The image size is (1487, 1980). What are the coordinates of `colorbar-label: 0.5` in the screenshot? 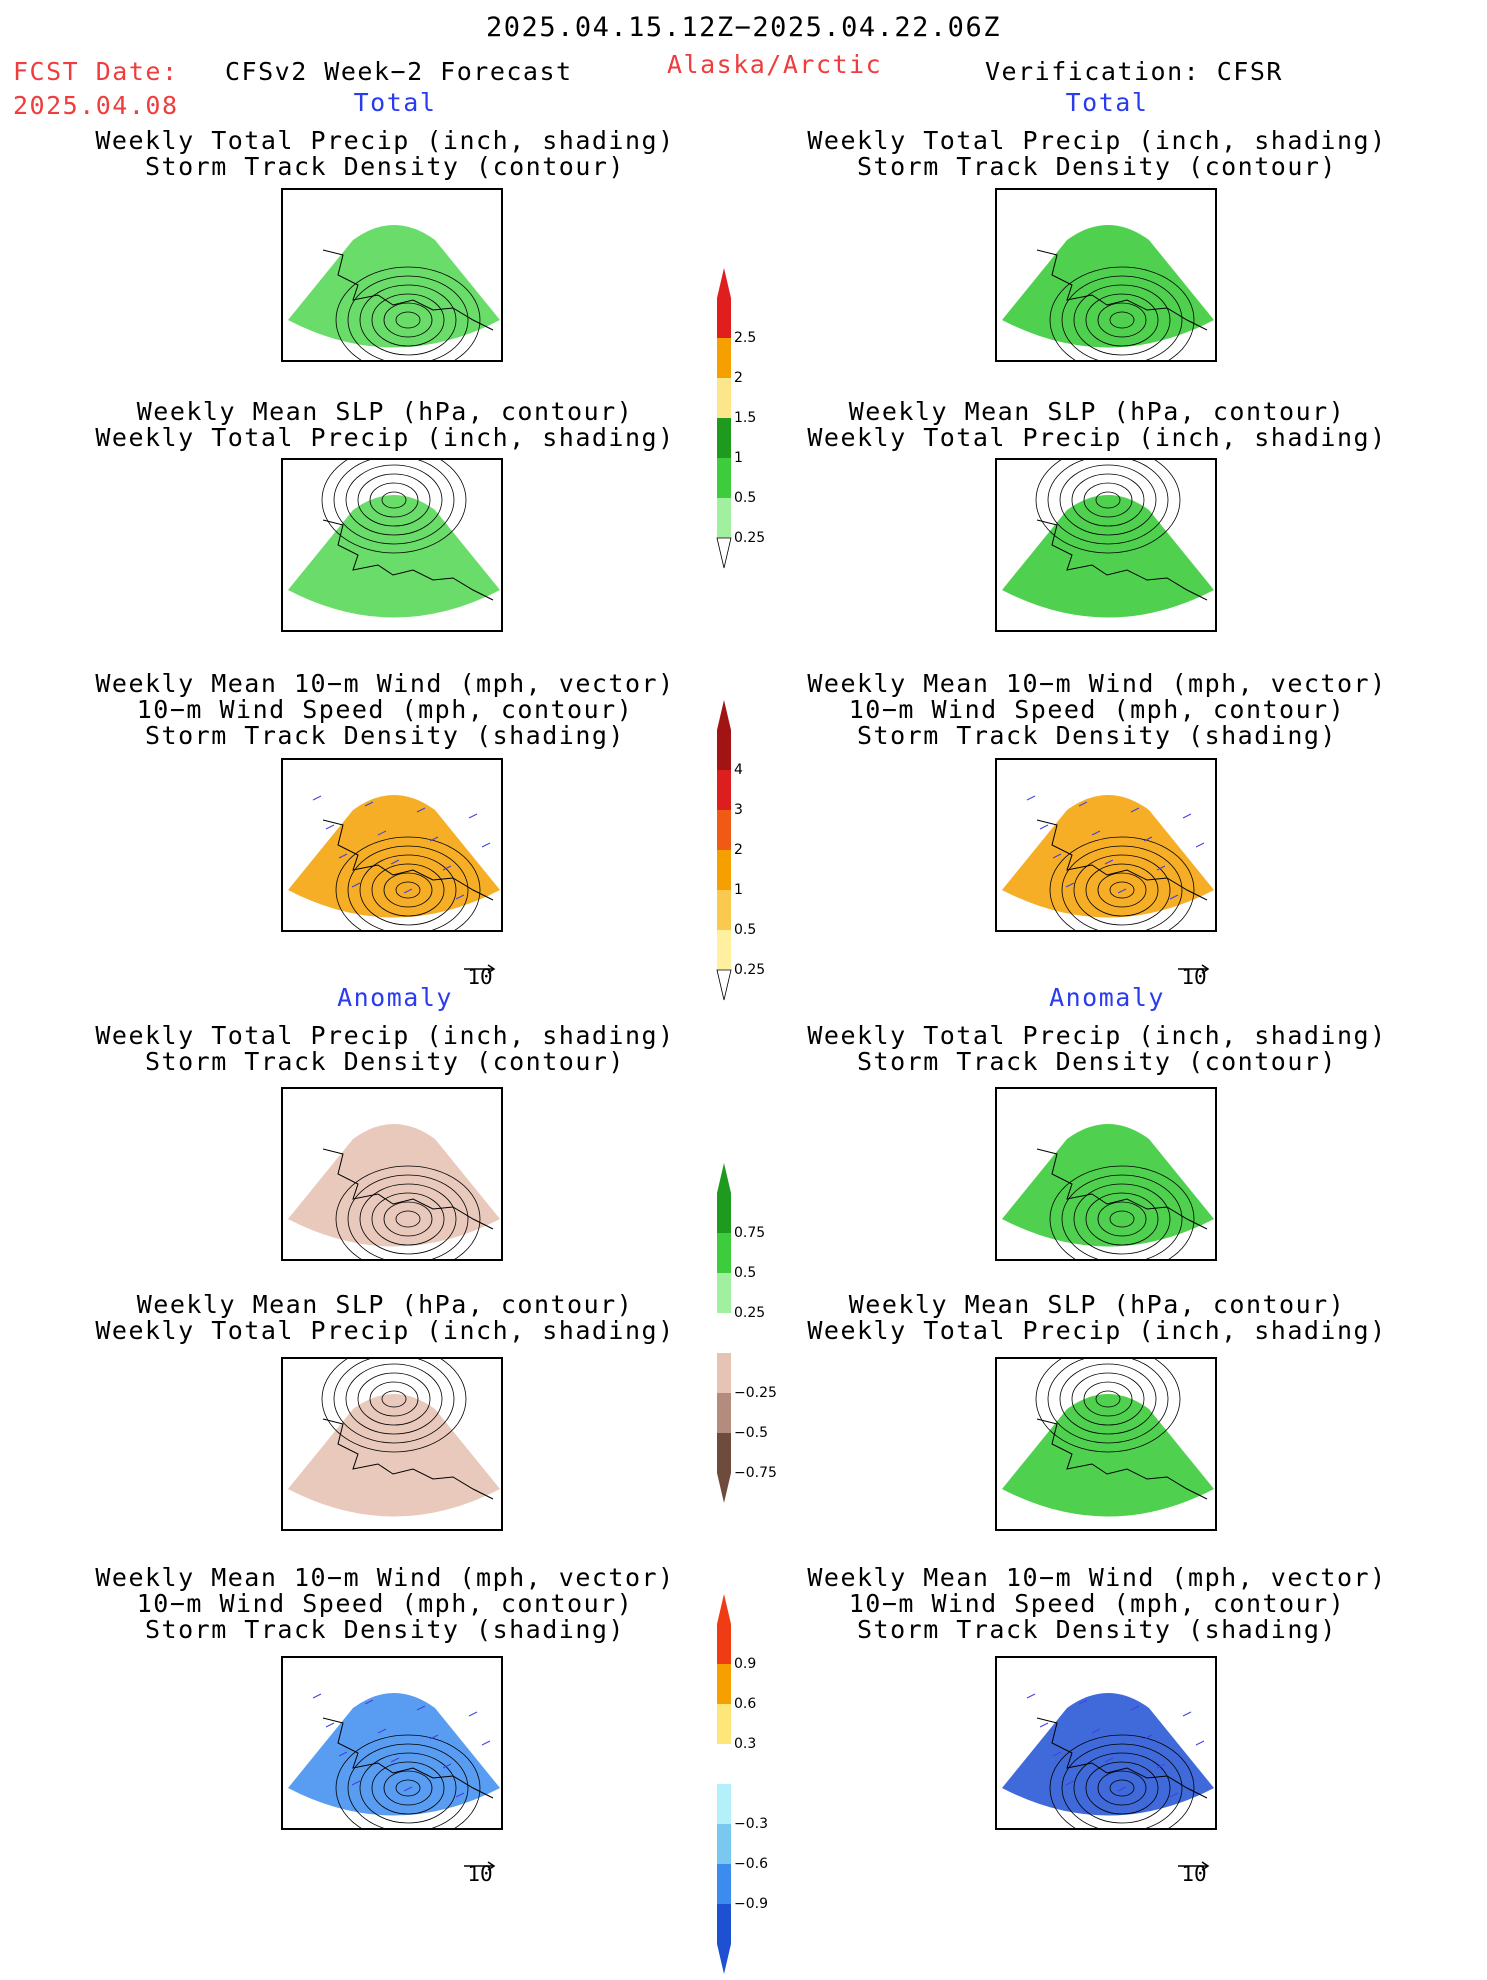 It's located at (745, 1273).